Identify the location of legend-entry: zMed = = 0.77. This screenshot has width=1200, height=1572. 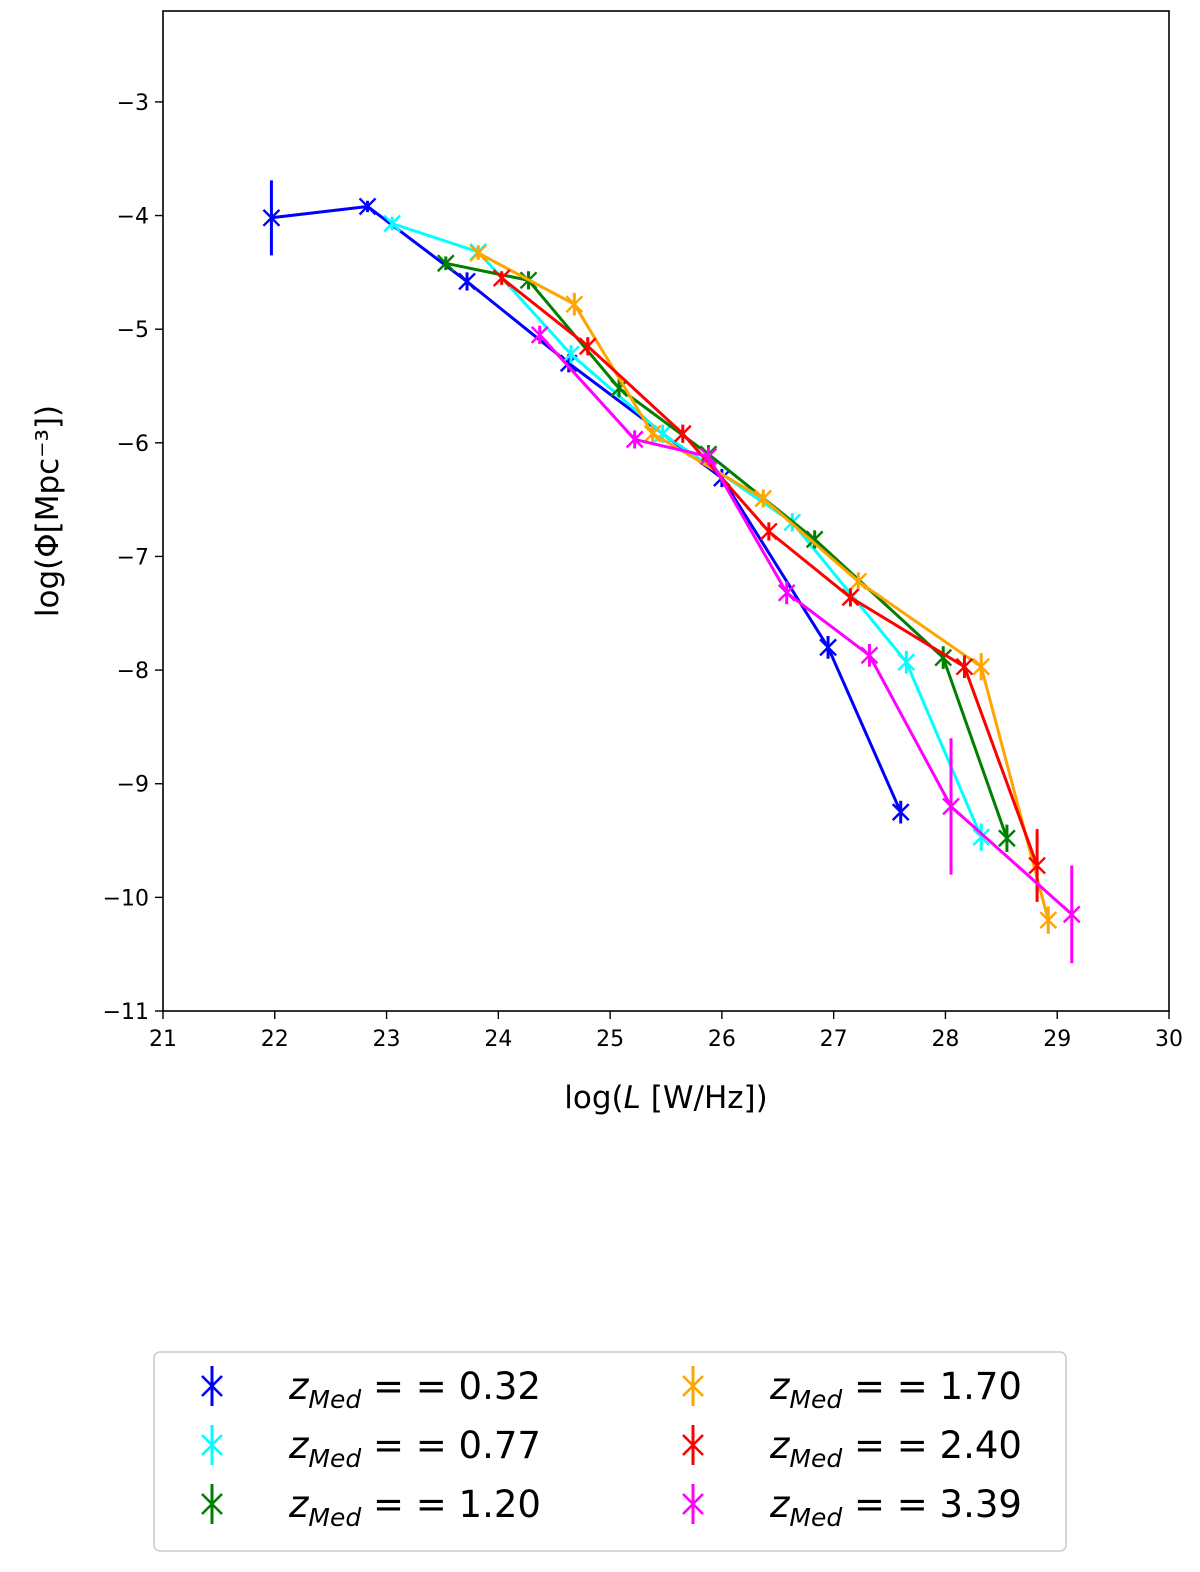
(371, 1448).